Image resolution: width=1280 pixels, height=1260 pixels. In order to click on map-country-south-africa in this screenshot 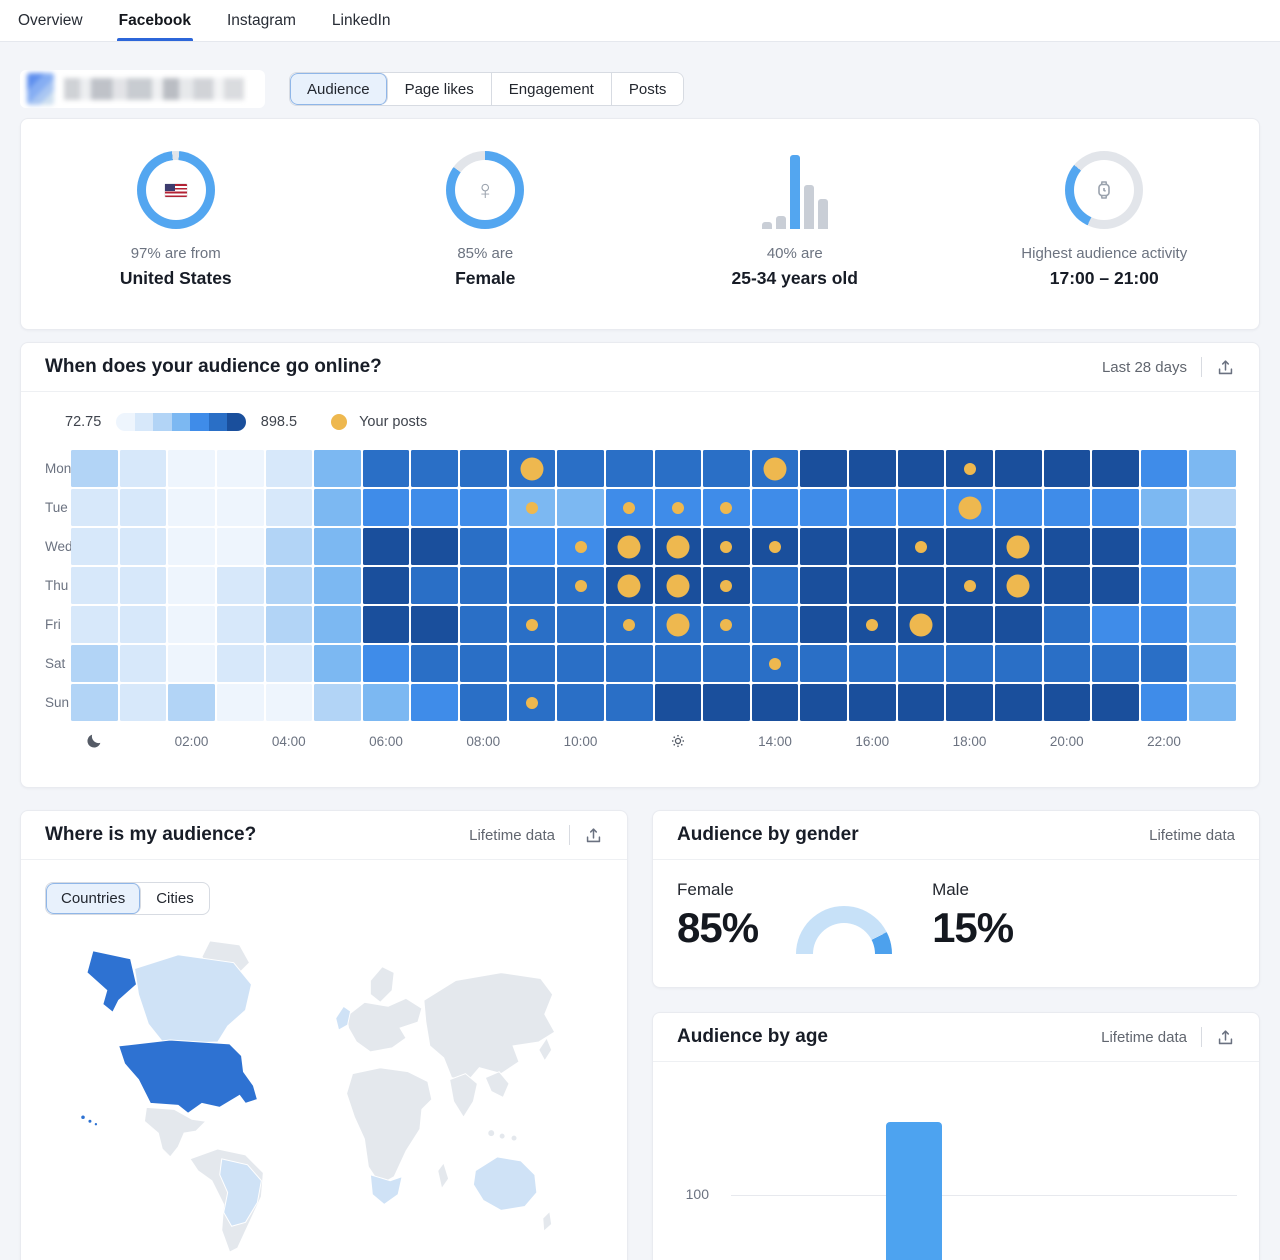, I will do `click(386, 1190)`.